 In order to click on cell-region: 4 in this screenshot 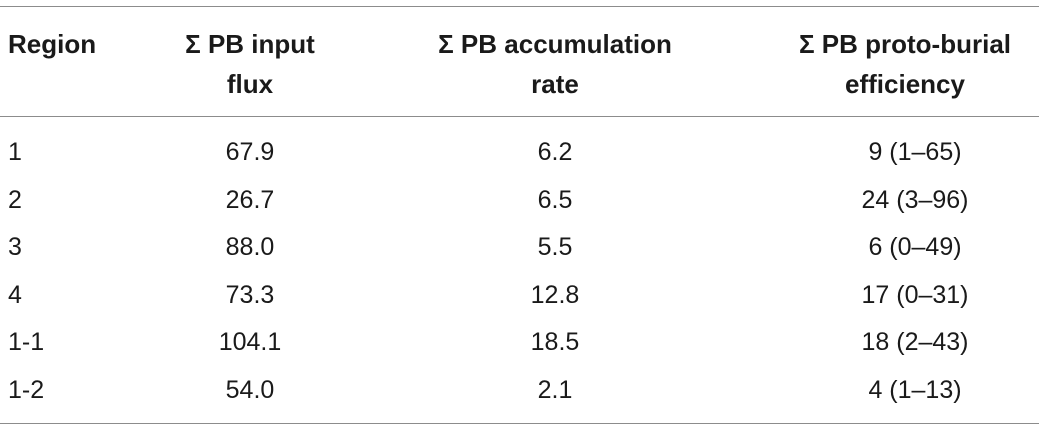, I will do `click(15, 294)`.